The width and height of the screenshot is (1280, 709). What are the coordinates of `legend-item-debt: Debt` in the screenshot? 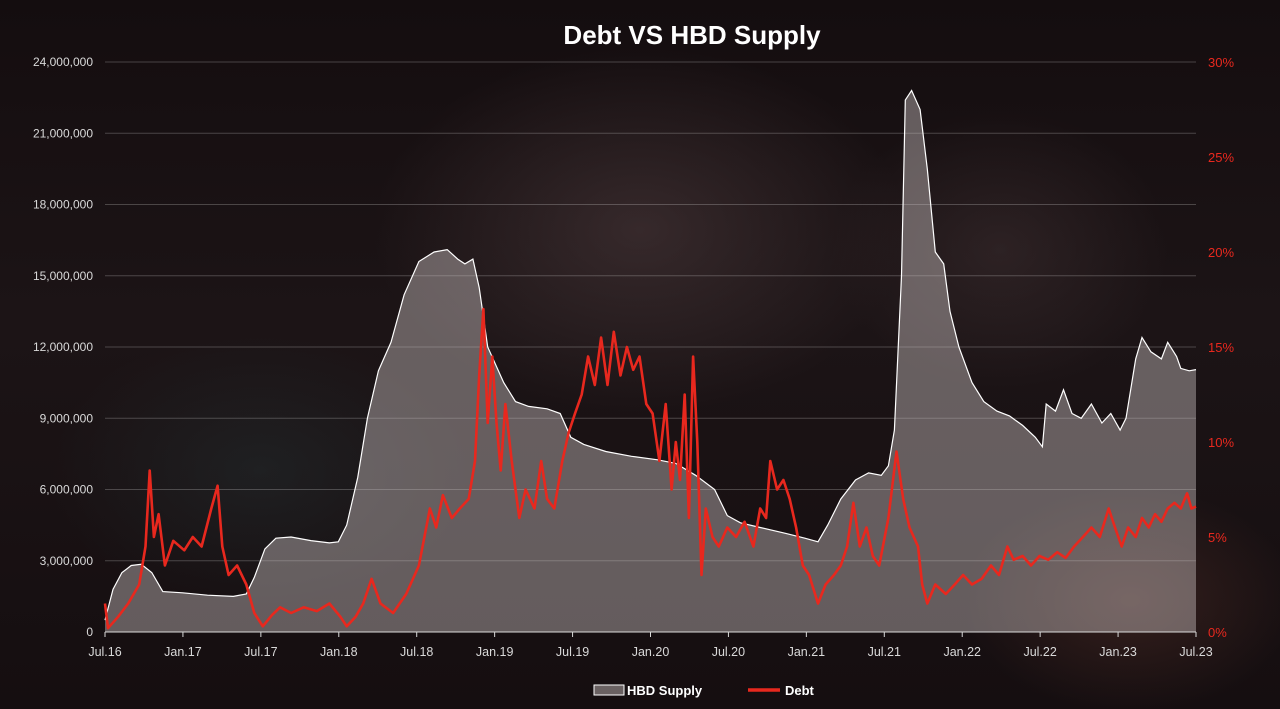 It's located at (781, 690).